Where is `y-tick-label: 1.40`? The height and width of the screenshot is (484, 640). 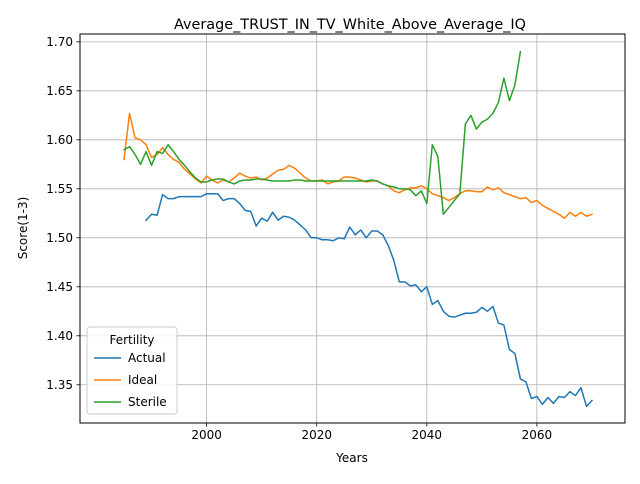
y-tick-label: 1.40 is located at coordinates (59, 336).